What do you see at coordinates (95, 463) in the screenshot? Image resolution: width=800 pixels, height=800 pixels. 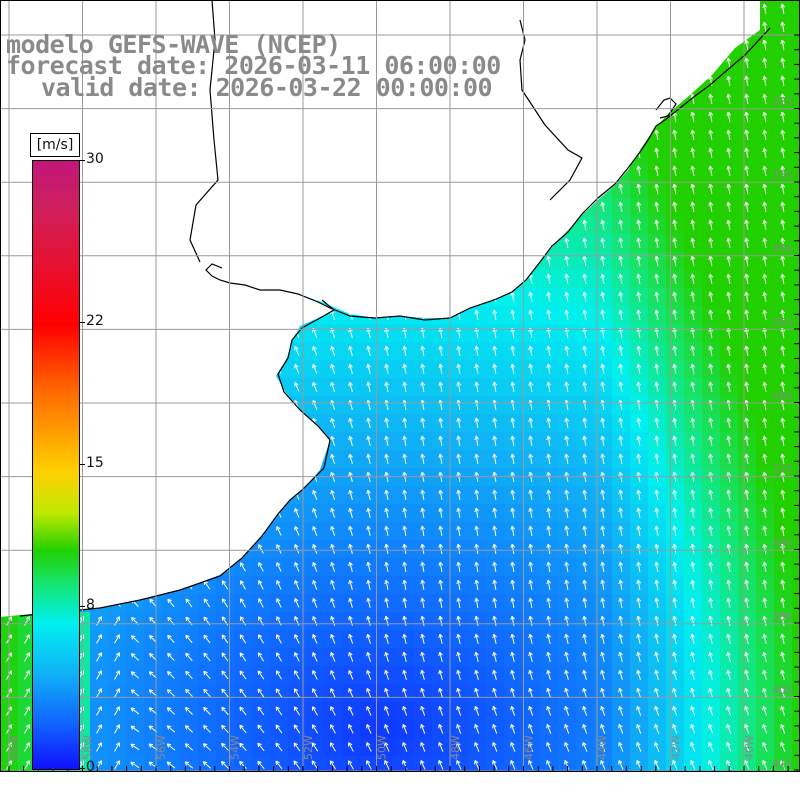 I see `colorbar-tick-label: 15` at bounding box center [95, 463].